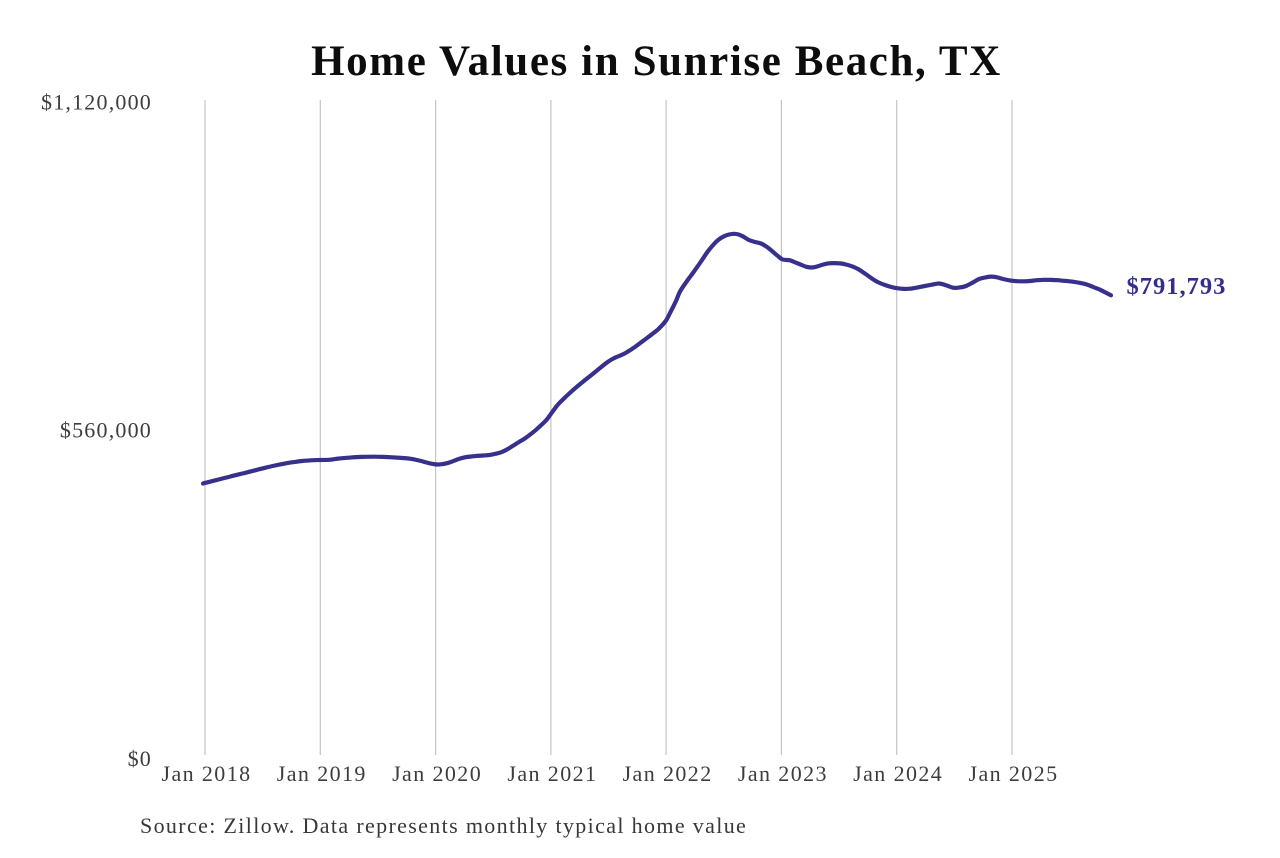 The image size is (1280, 858). I want to click on svg-text: $791,793, so click(1177, 286).